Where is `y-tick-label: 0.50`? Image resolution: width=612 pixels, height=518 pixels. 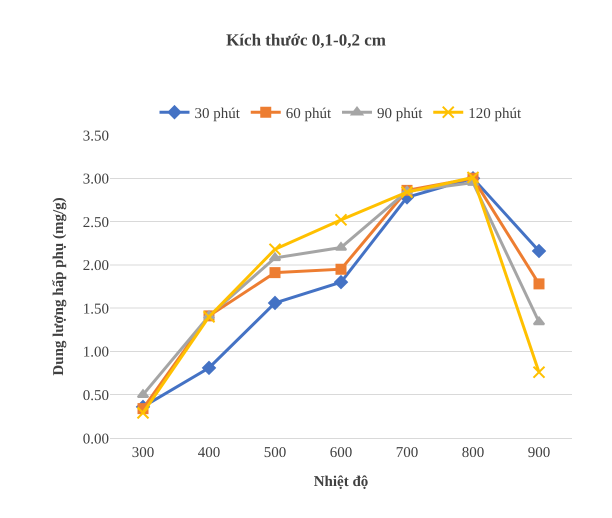
y-tick-label: 0.50 is located at coordinates (95, 396).